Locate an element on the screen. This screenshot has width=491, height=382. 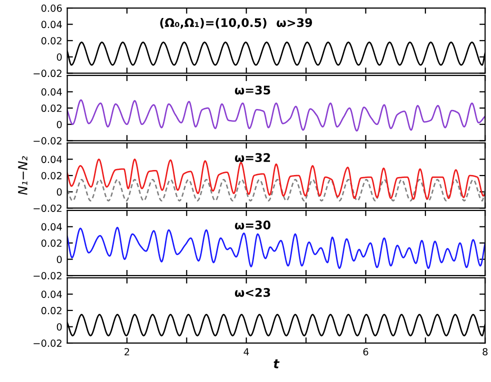
x-tick-label: 6 is located at coordinates (365, 352).